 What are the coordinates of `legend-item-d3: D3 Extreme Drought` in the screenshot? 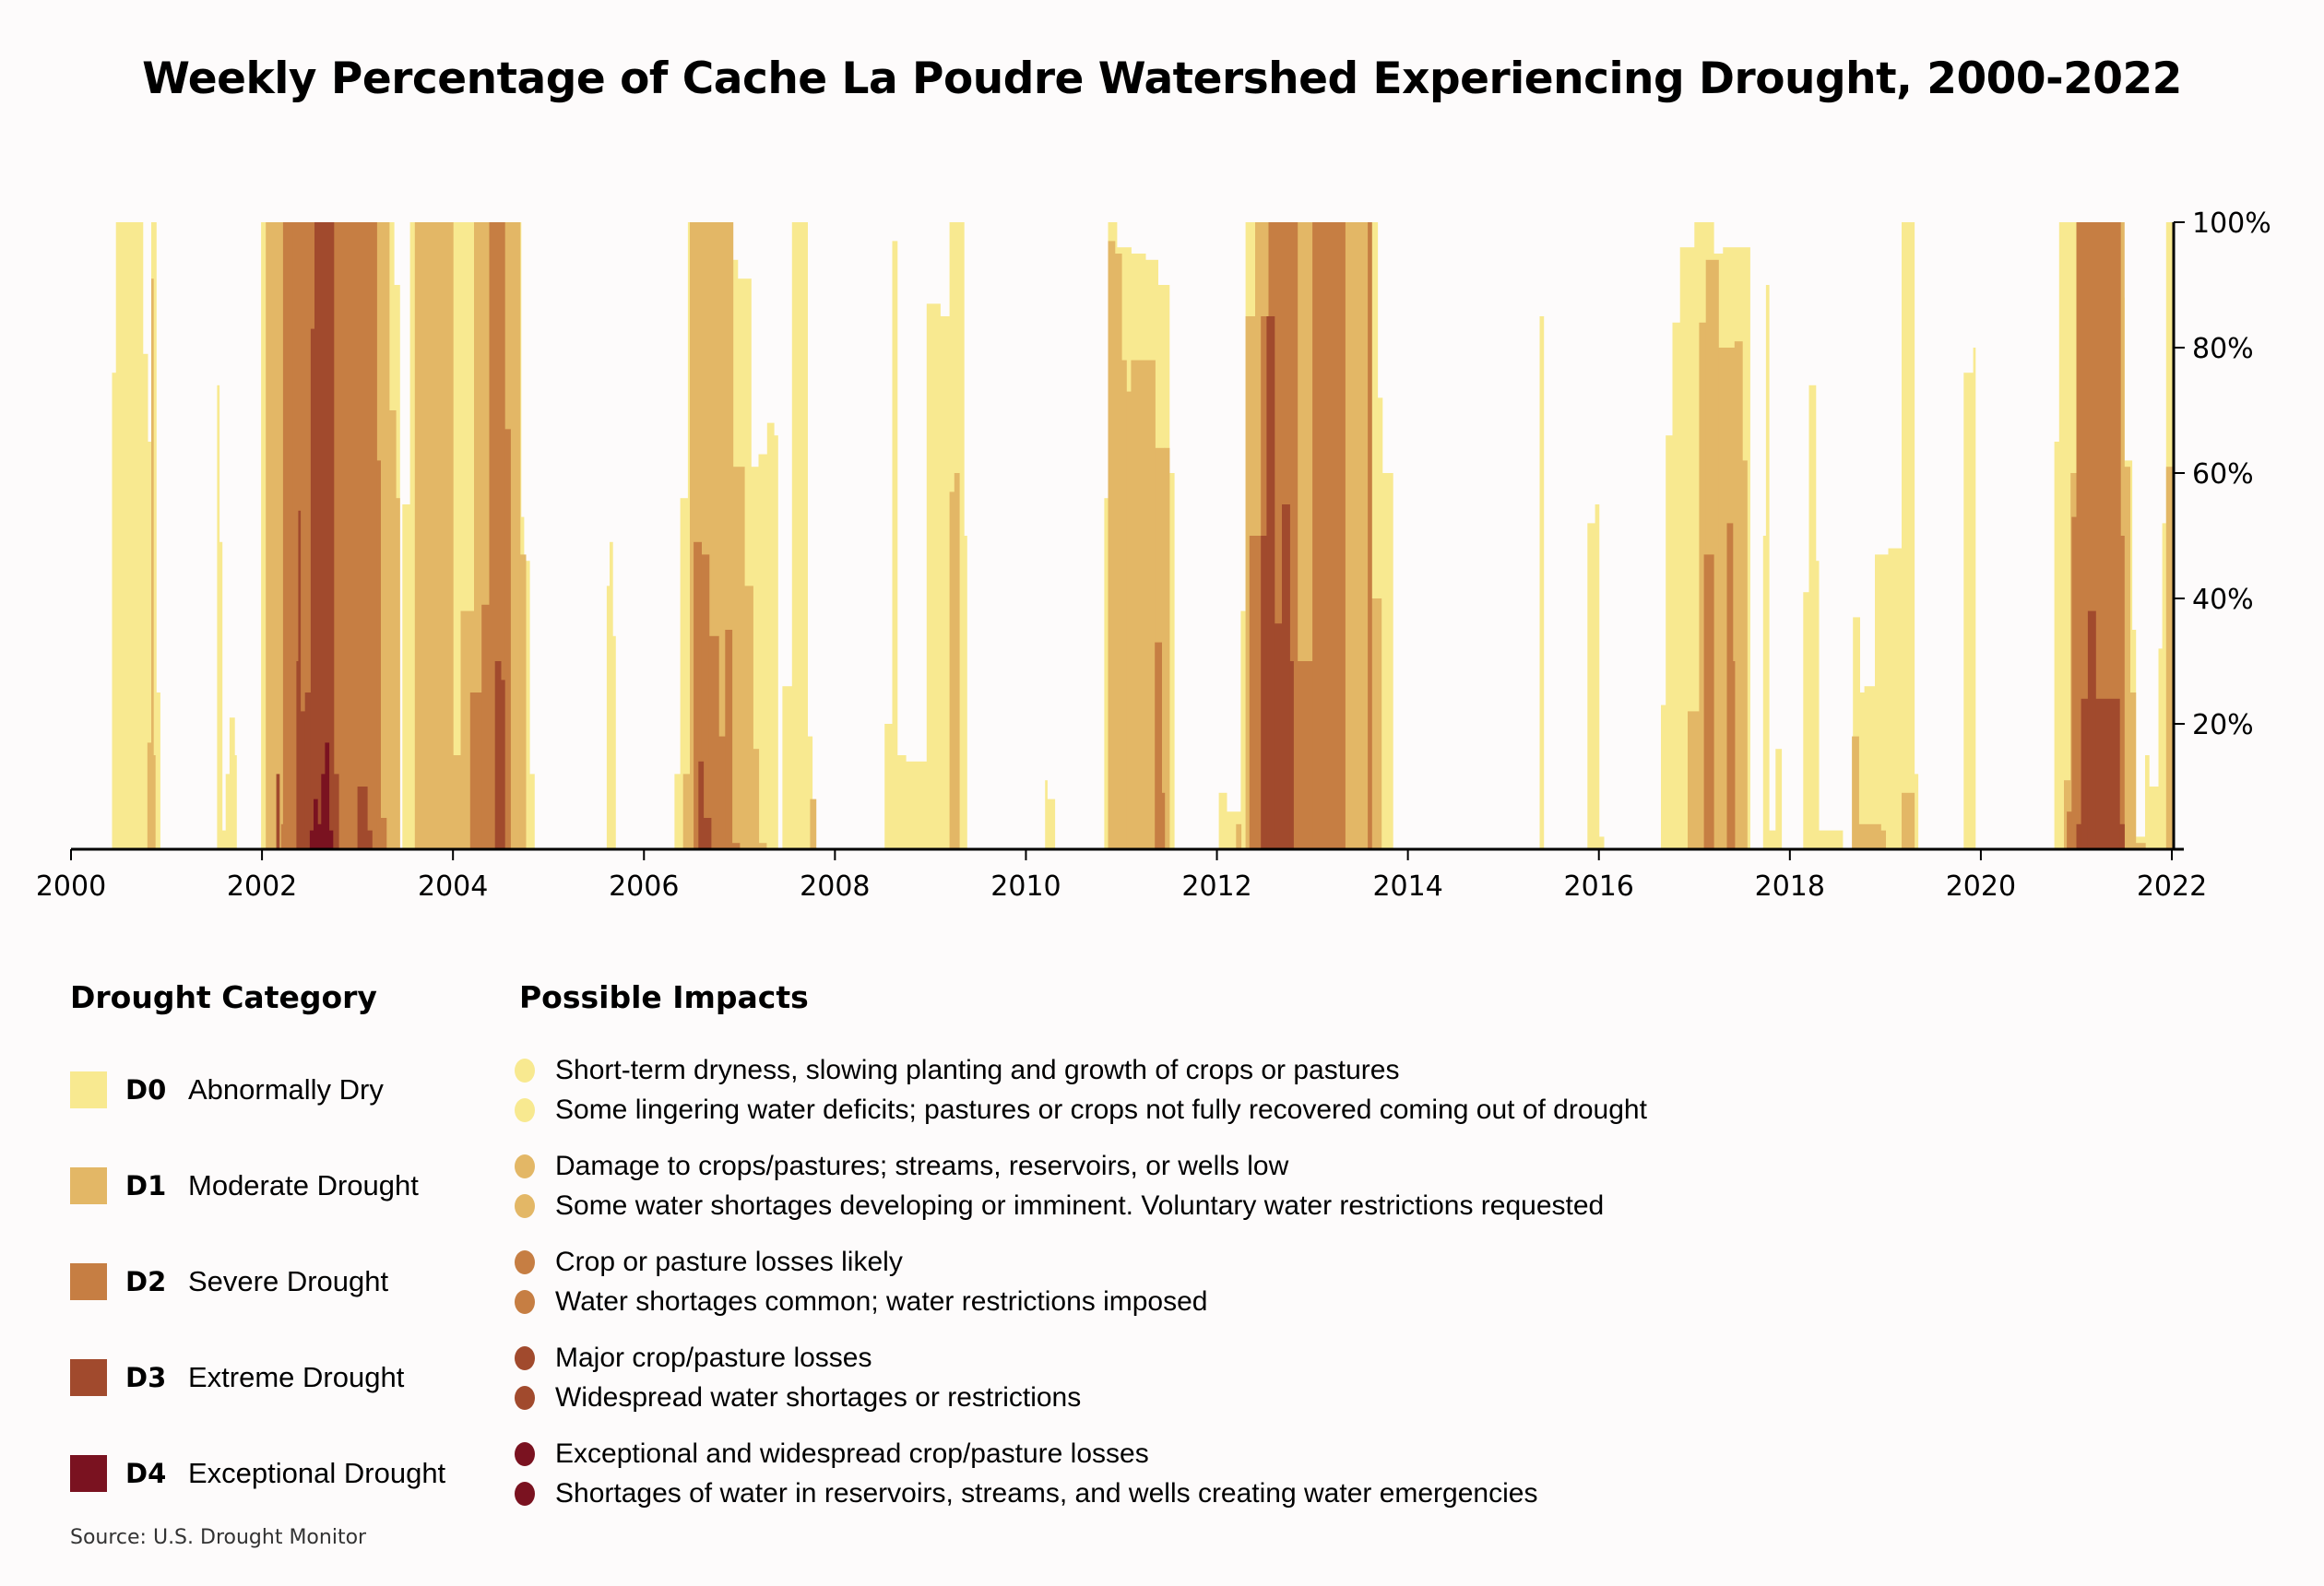 It's located at (237, 1377).